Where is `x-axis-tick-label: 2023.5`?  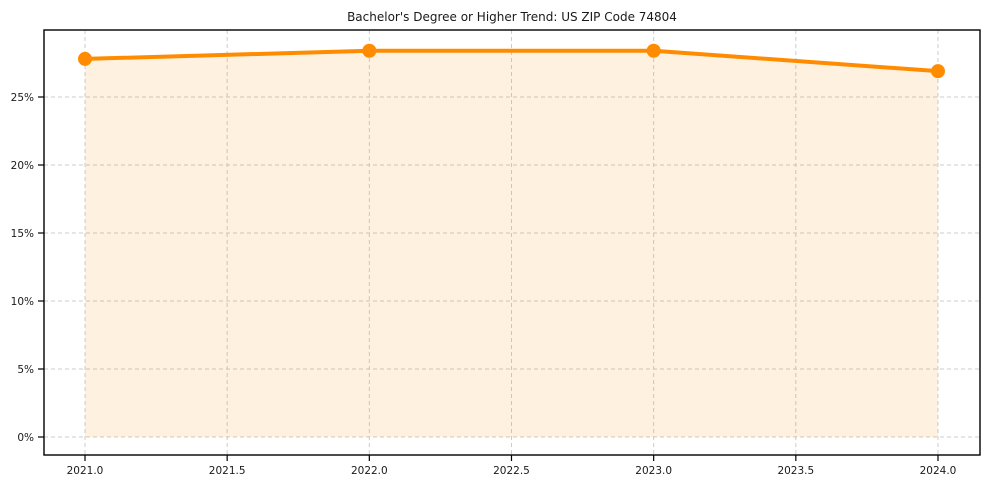 x-axis-tick-label: 2023.5 is located at coordinates (795, 471).